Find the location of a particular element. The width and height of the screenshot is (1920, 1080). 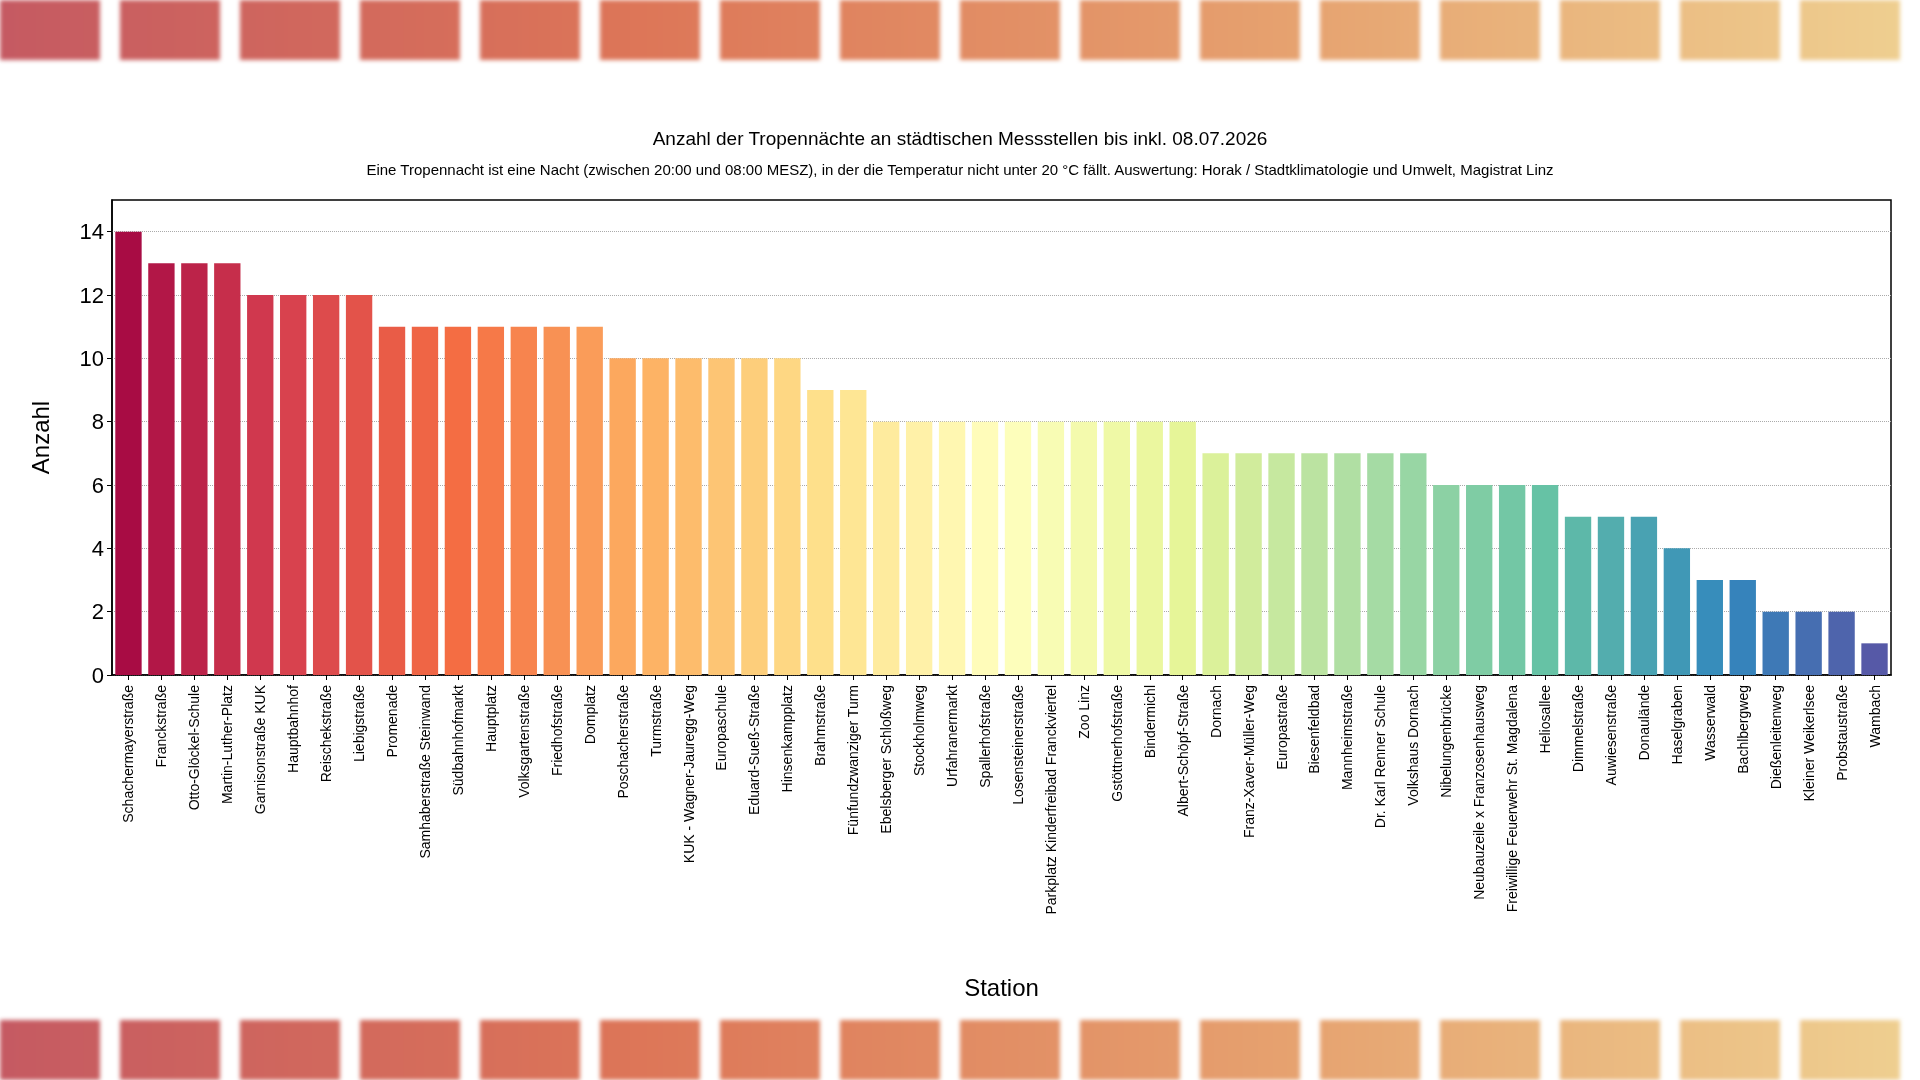

x-axis-title: Station is located at coordinates (1001, 987).